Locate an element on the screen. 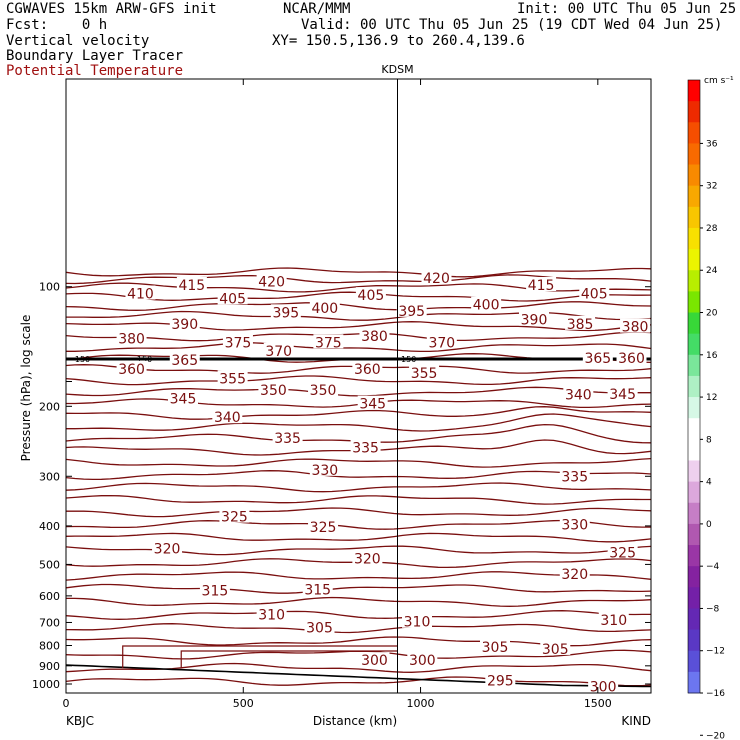 This screenshot has height=740, width=740. colorbar-frame is located at coordinates (694, 386).